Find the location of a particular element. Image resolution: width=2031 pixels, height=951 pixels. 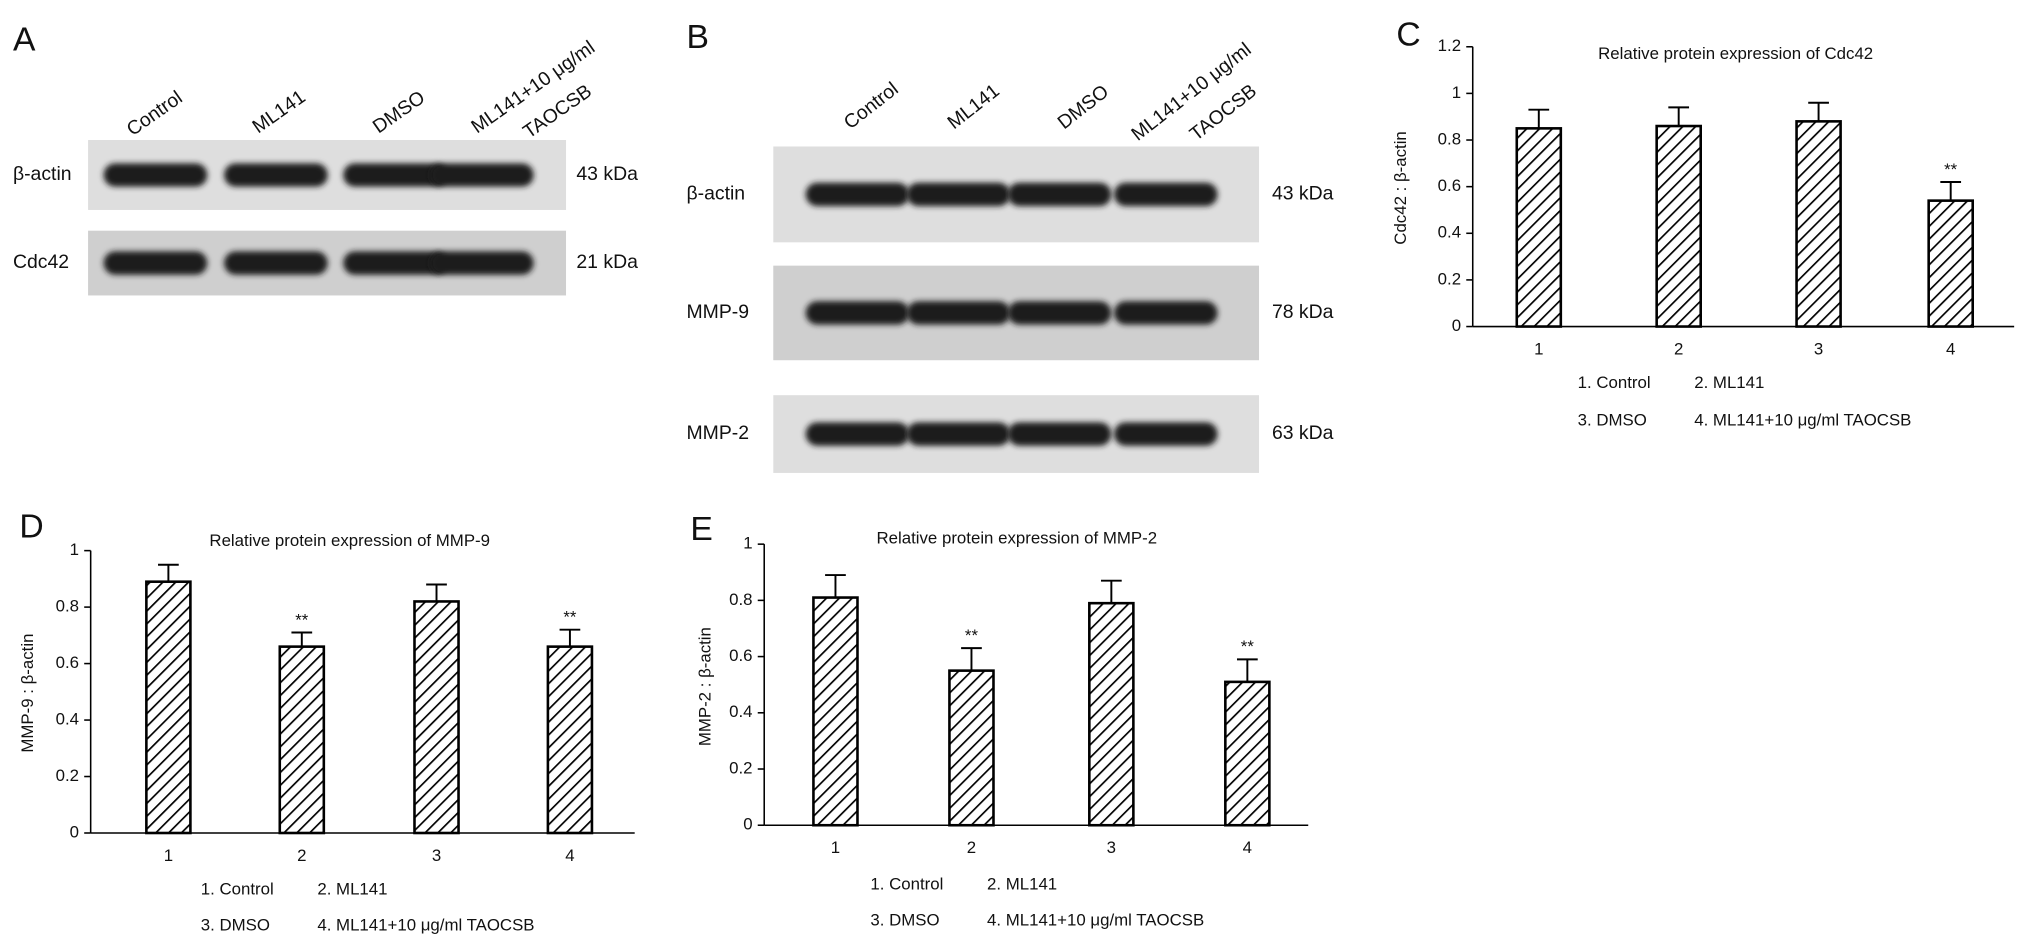

protein-label: β-actin is located at coordinates (42, 174).